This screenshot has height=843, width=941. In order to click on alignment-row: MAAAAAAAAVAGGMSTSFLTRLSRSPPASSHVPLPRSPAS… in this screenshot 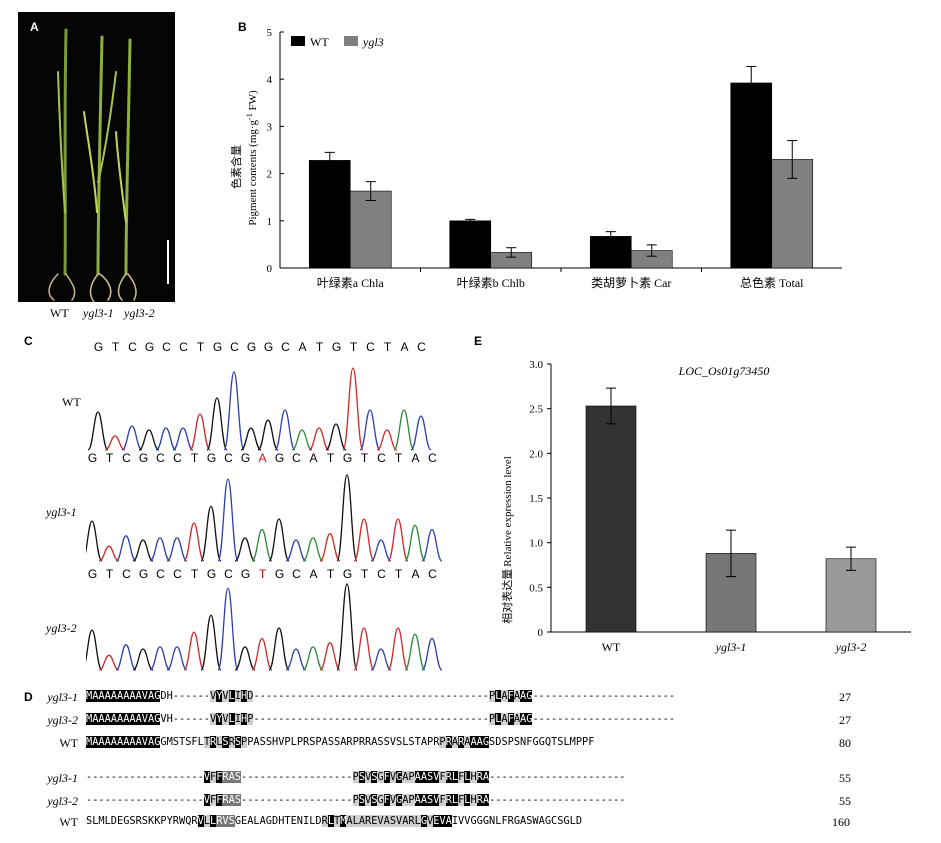, I will do `click(340, 742)`.